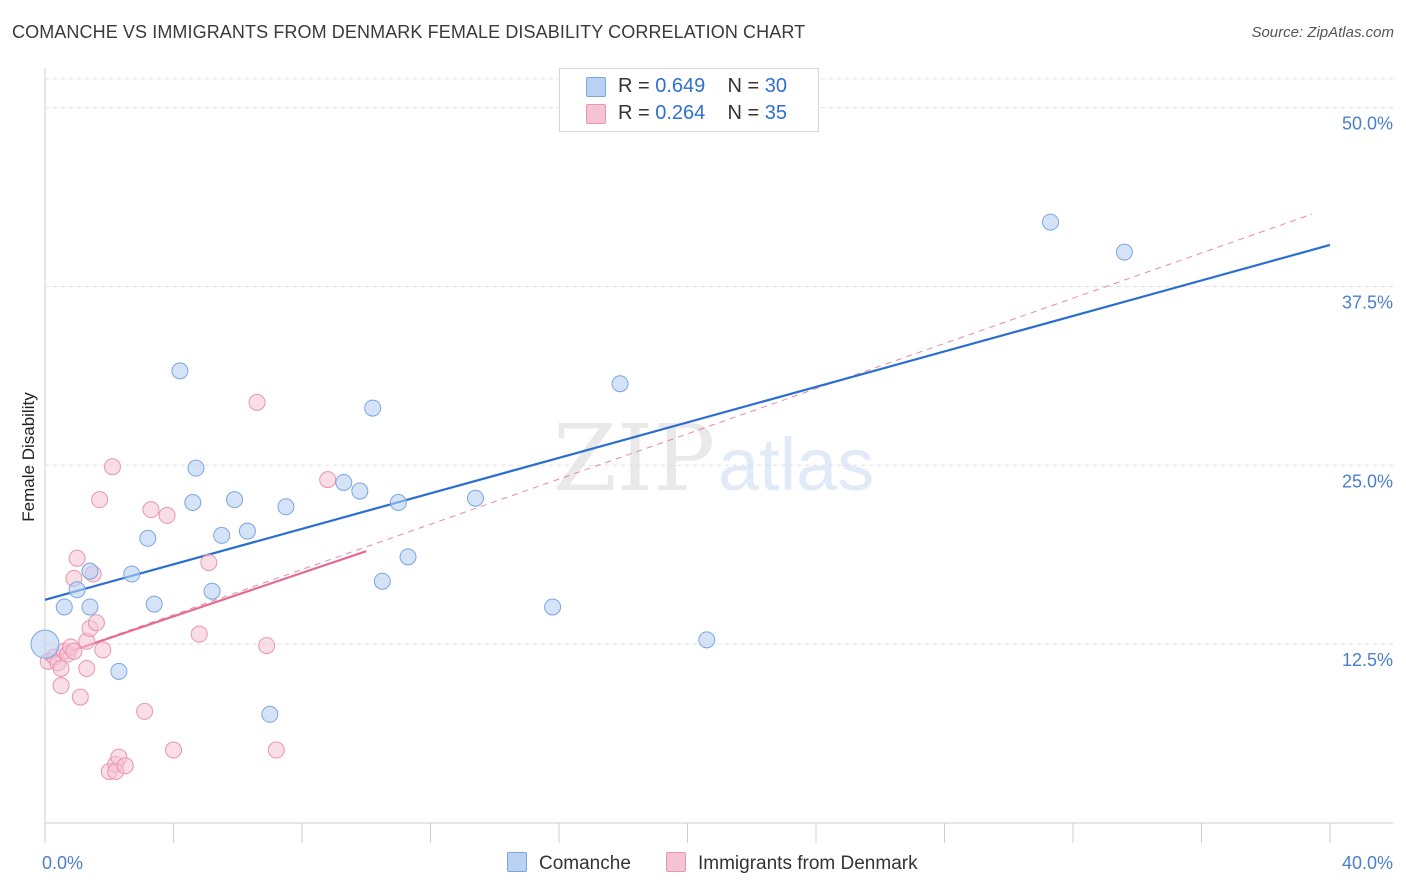  I want to click on x-tick-label: 0.0%, so click(62, 863).